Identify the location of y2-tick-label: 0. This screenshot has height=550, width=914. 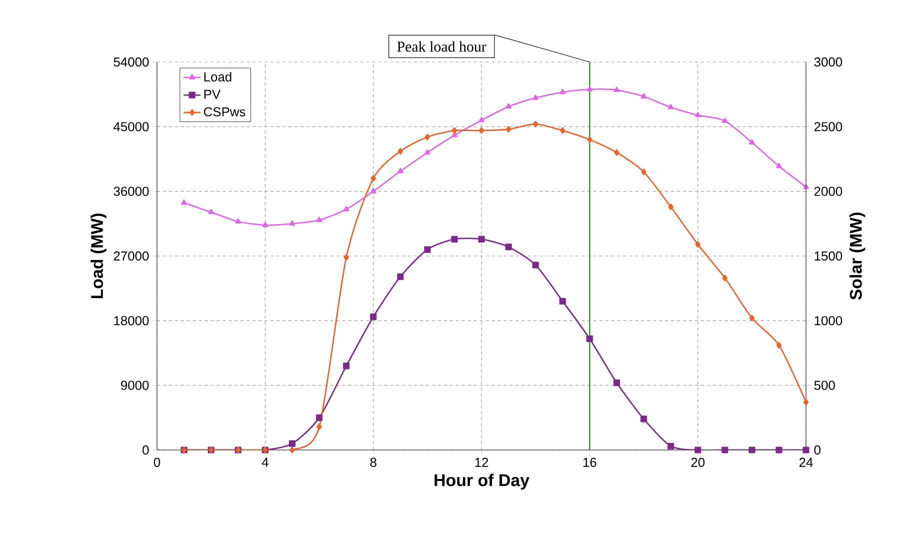
(817, 450).